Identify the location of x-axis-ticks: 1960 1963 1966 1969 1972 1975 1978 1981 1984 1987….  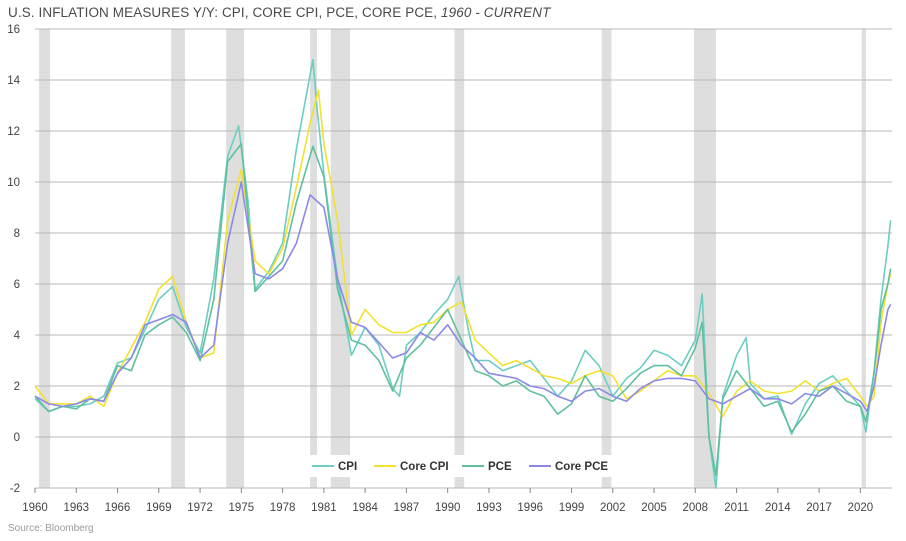
(447, 501).